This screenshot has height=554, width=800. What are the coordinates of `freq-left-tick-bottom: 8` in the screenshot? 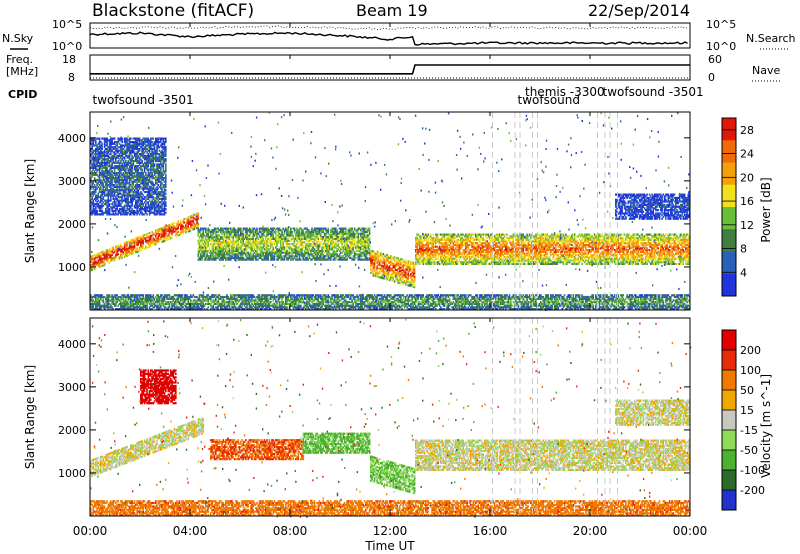 It's located at (71, 77).